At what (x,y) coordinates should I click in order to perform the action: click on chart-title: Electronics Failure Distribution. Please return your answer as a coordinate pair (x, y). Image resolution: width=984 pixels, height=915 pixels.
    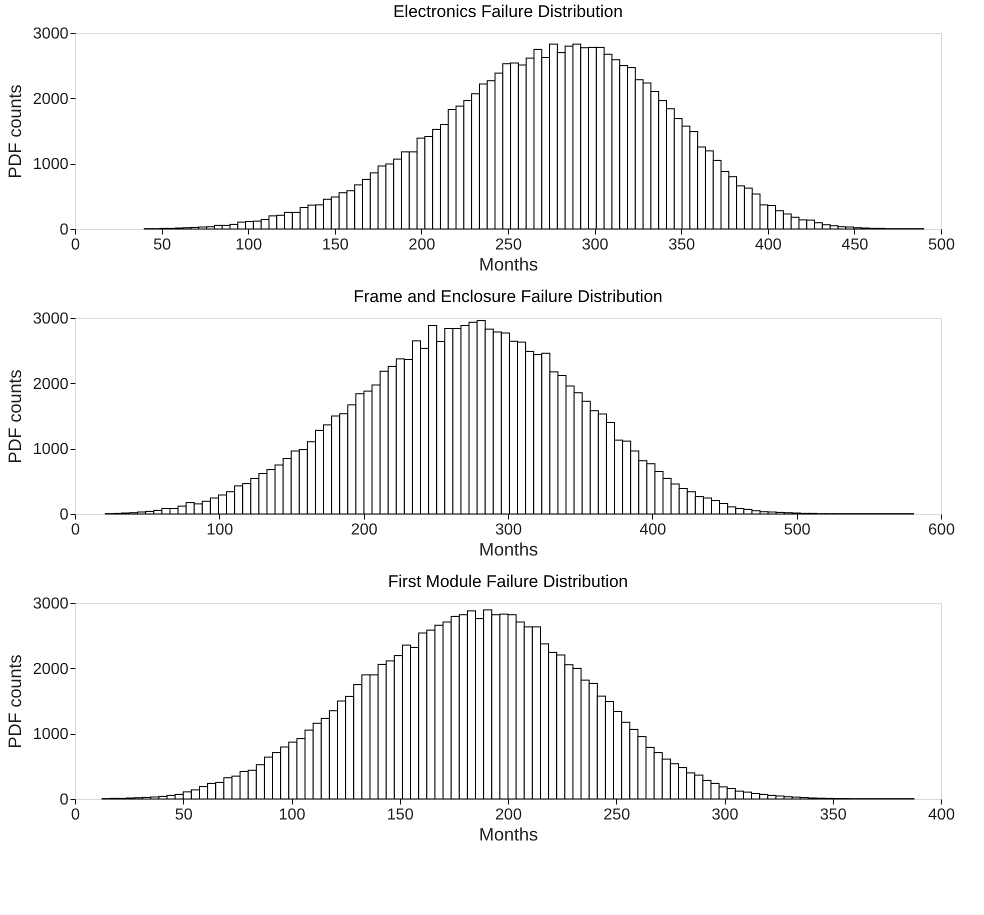
    Looking at the image, I should click on (508, 11).